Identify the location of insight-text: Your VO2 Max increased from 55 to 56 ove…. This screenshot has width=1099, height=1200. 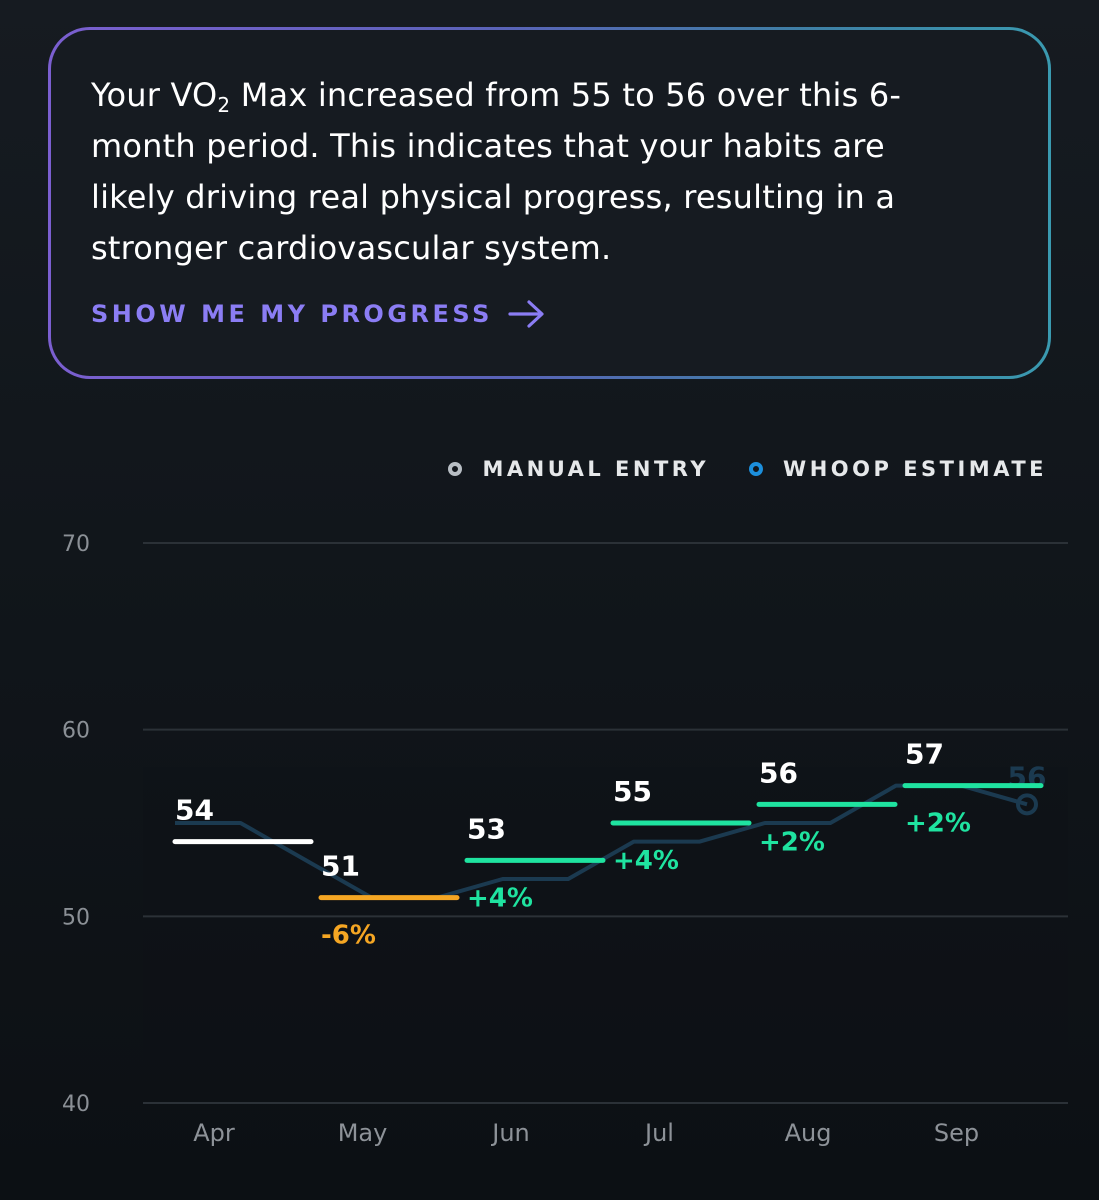
(531, 172).